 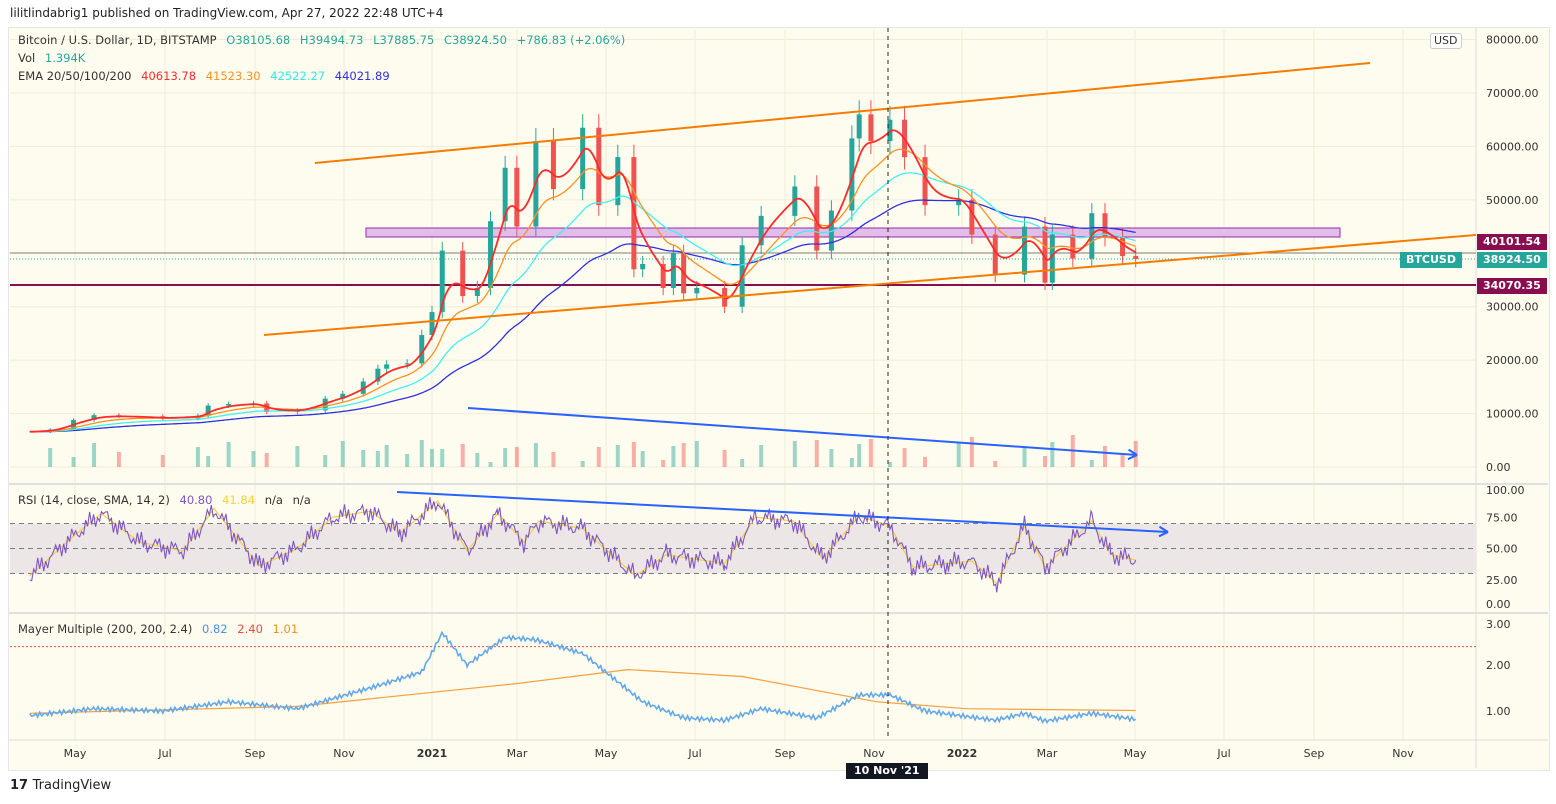 I want to click on high-value: H39494.73, so click(x=331, y=40).